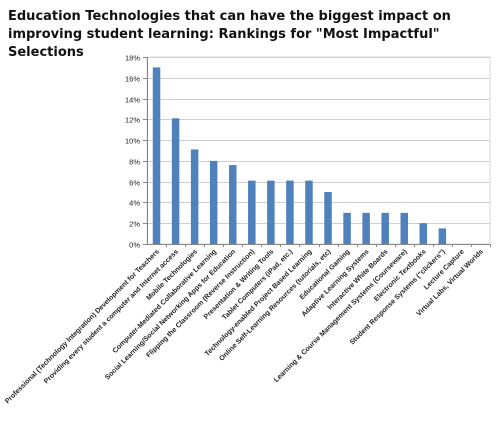 The width and height of the screenshot is (500, 426). I want to click on y-tick-label: 14%, so click(132, 100).